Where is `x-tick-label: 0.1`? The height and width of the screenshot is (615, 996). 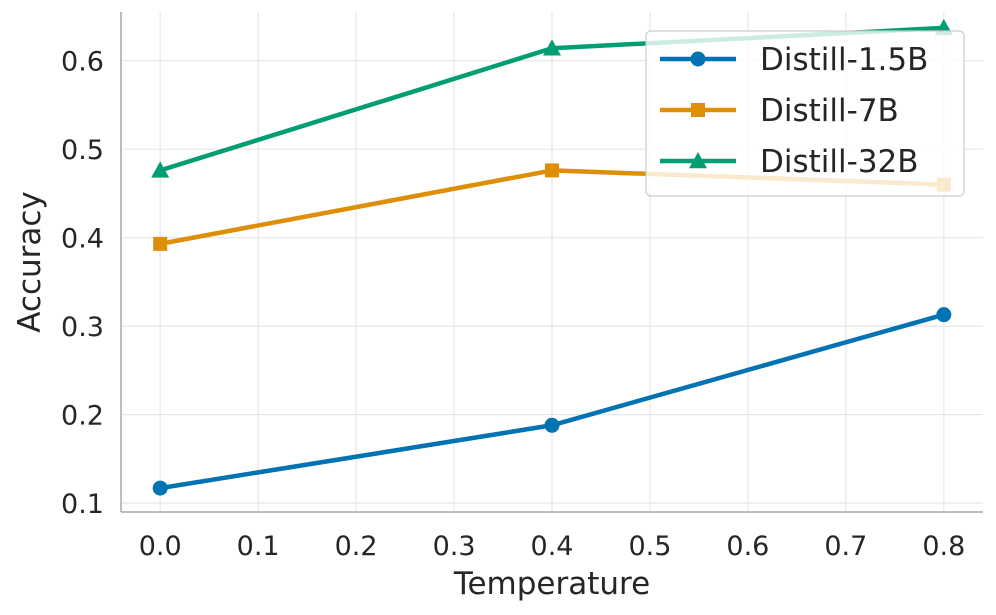 x-tick-label: 0.1 is located at coordinates (258, 546).